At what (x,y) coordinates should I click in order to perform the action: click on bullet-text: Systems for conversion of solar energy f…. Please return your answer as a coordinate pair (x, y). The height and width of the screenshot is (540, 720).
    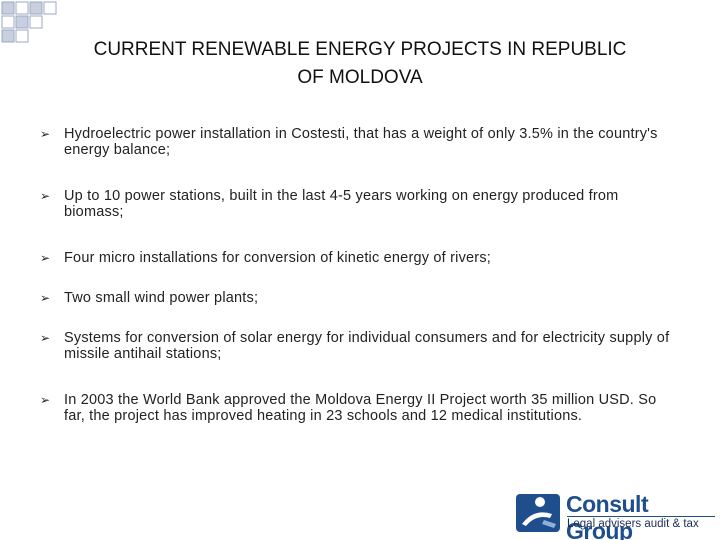
    Looking at the image, I should click on (367, 346).